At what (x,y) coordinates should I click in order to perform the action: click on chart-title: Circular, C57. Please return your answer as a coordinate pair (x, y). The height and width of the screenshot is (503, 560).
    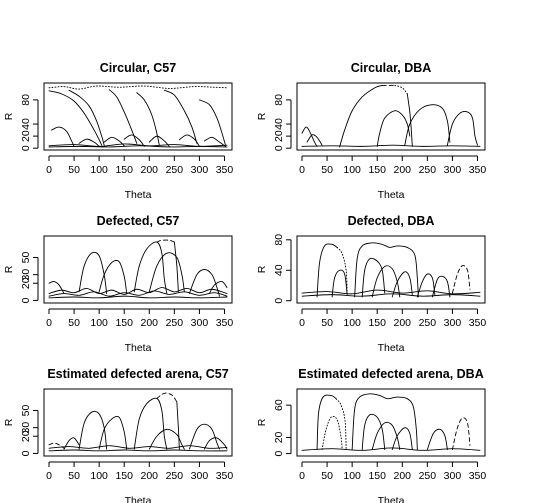
    Looking at the image, I should click on (138, 68).